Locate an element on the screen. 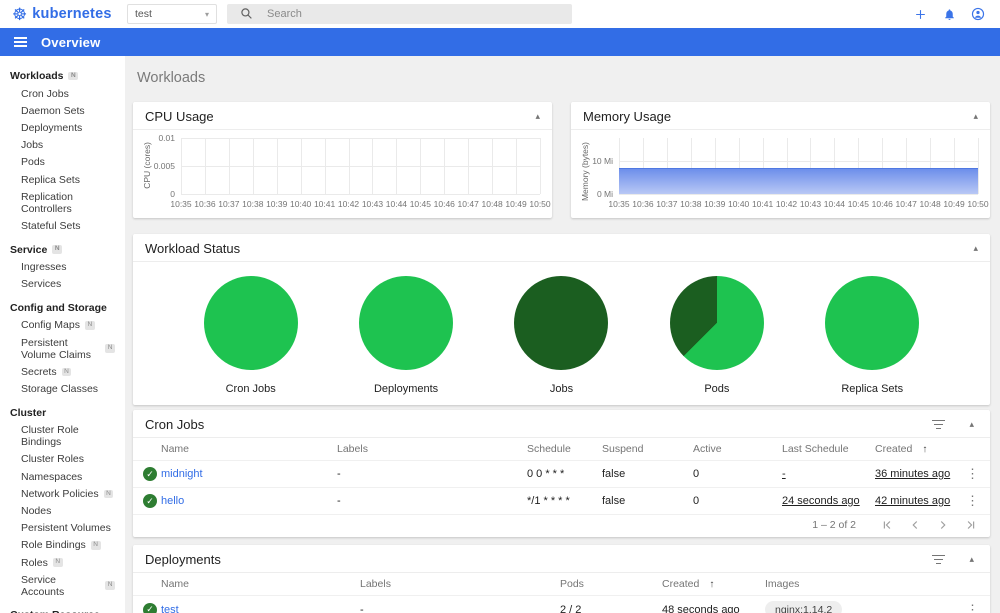 This screenshot has width=1000, height=613. nav-section-config-and-storage: Config and Storage is located at coordinates (58, 307).